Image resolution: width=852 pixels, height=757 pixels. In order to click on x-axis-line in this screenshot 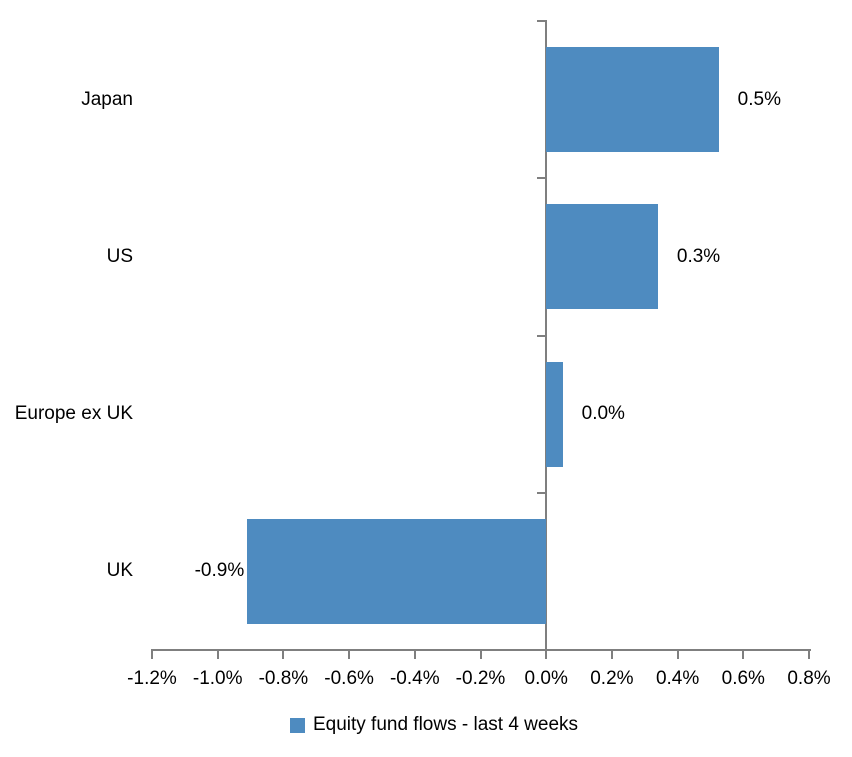, I will do `click(481, 650)`.